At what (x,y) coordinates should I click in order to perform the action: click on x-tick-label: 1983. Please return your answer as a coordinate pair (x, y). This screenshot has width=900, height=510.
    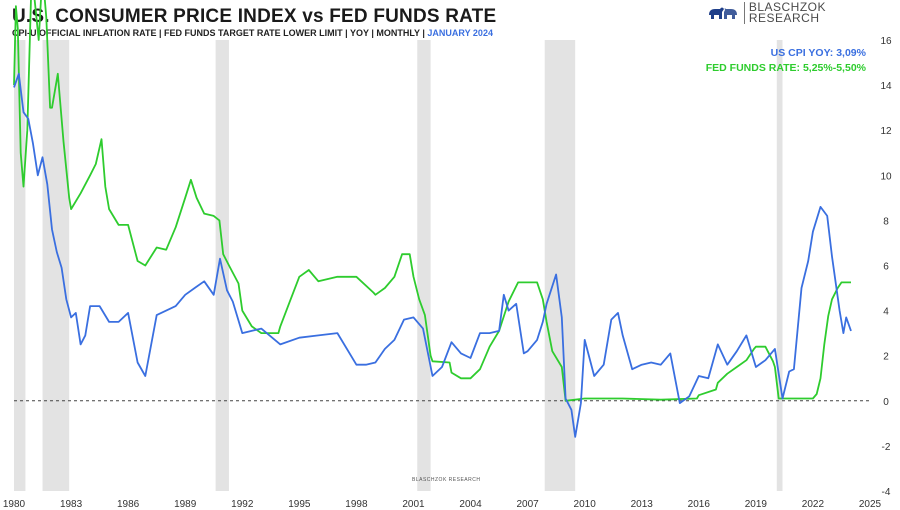
    Looking at the image, I should click on (71, 504).